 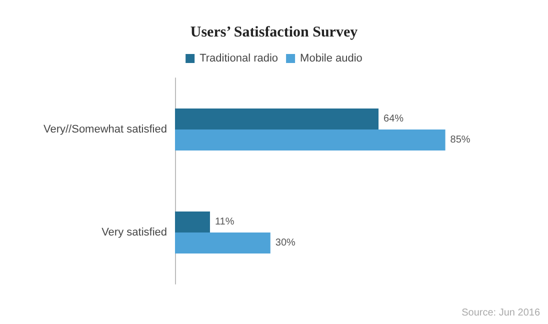 What do you see at coordinates (394, 119) in the screenshot?
I see `data-label: 64%` at bounding box center [394, 119].